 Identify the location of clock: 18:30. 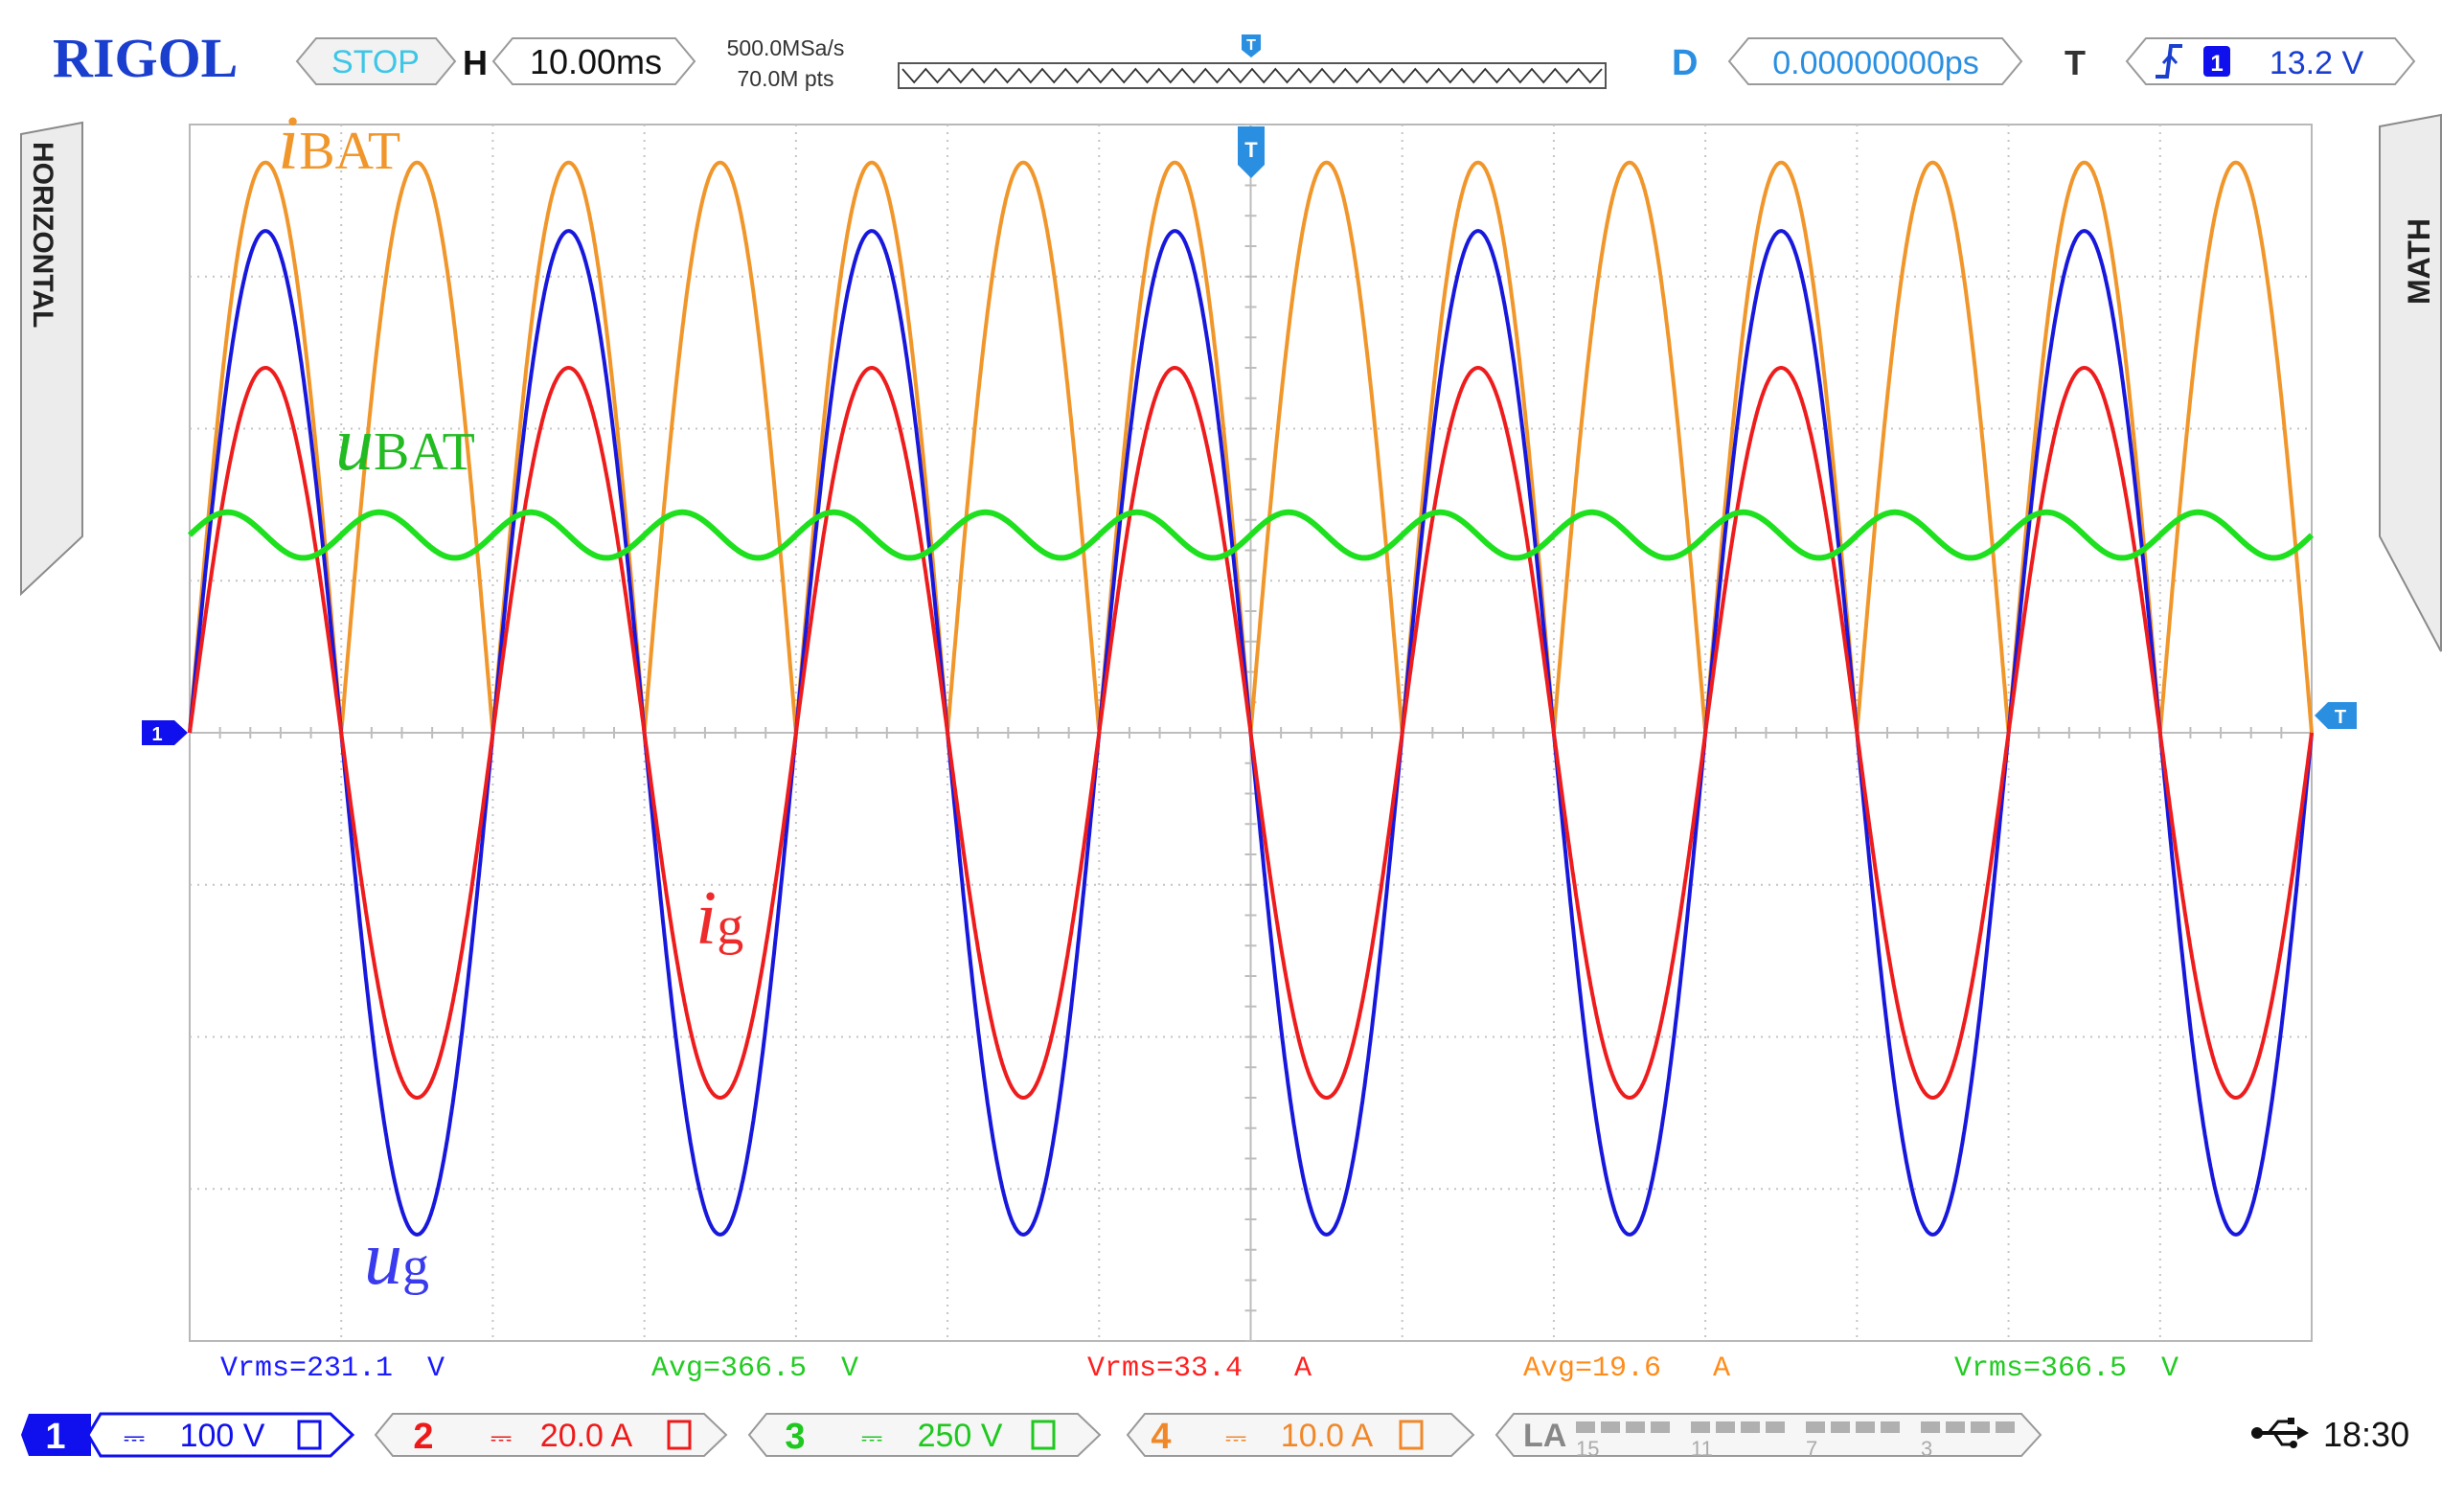
(2366, 1435).